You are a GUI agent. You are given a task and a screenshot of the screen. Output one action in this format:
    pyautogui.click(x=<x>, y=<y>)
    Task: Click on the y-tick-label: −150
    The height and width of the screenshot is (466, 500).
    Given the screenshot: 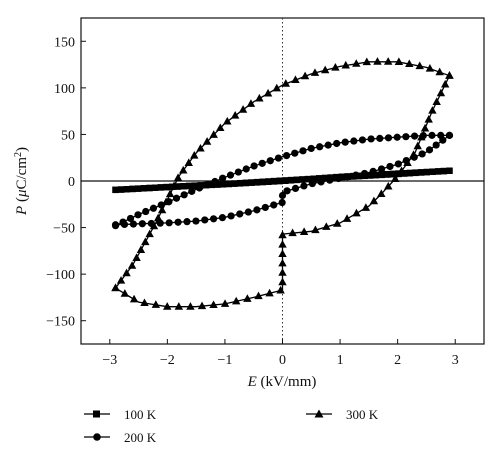 What is the action you would take?
    pyautogui.click(x=60, y=322)
    